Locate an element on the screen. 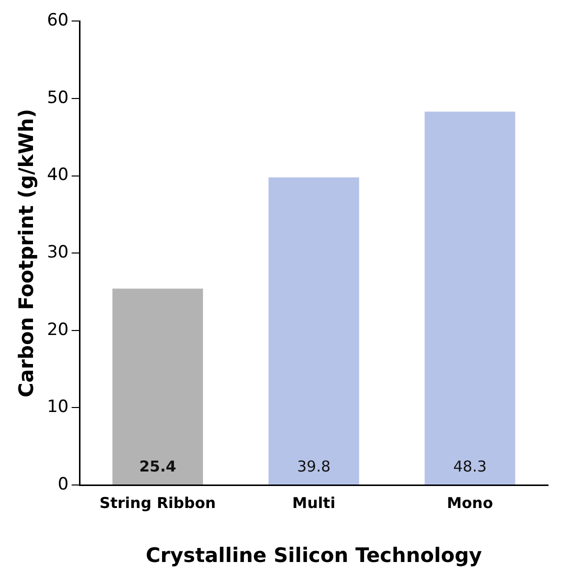 The width and height of the screenshot is (580, 585). x-tick-label: String Ribbon is located at coordinates (158, 503).